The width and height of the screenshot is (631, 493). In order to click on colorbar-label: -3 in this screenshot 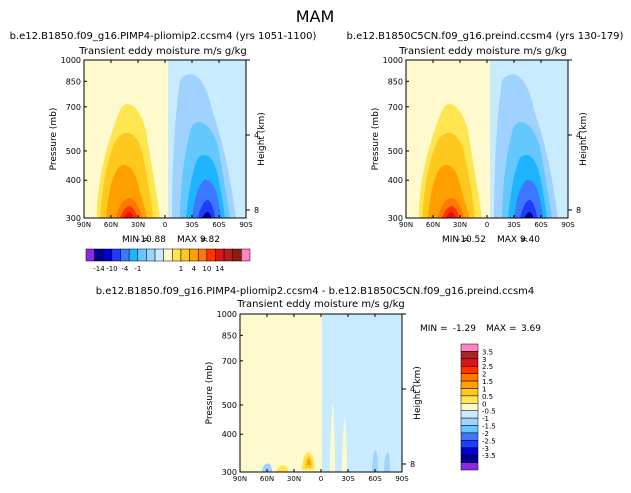, I will do `click(485, 449)`.